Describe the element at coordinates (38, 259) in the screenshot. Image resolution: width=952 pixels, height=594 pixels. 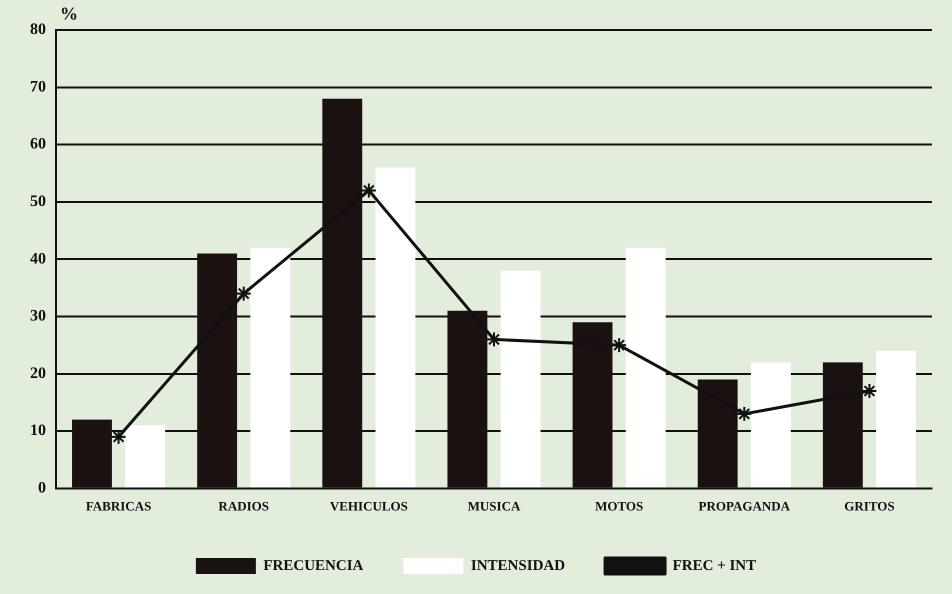
I see `y-tick-label: 40` at that location.